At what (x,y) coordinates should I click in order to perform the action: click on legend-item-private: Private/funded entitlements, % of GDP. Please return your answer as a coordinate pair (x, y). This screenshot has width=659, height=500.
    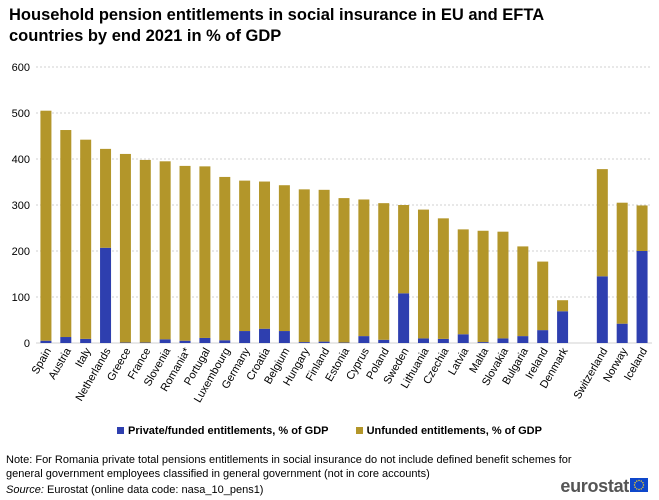
    Looking at the image, I should click on (223, 431).